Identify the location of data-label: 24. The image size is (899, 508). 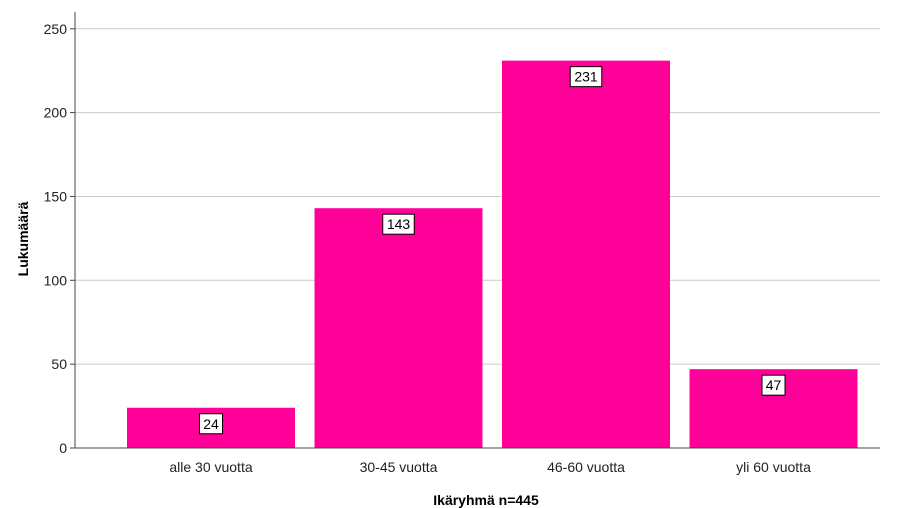
(211, 424).